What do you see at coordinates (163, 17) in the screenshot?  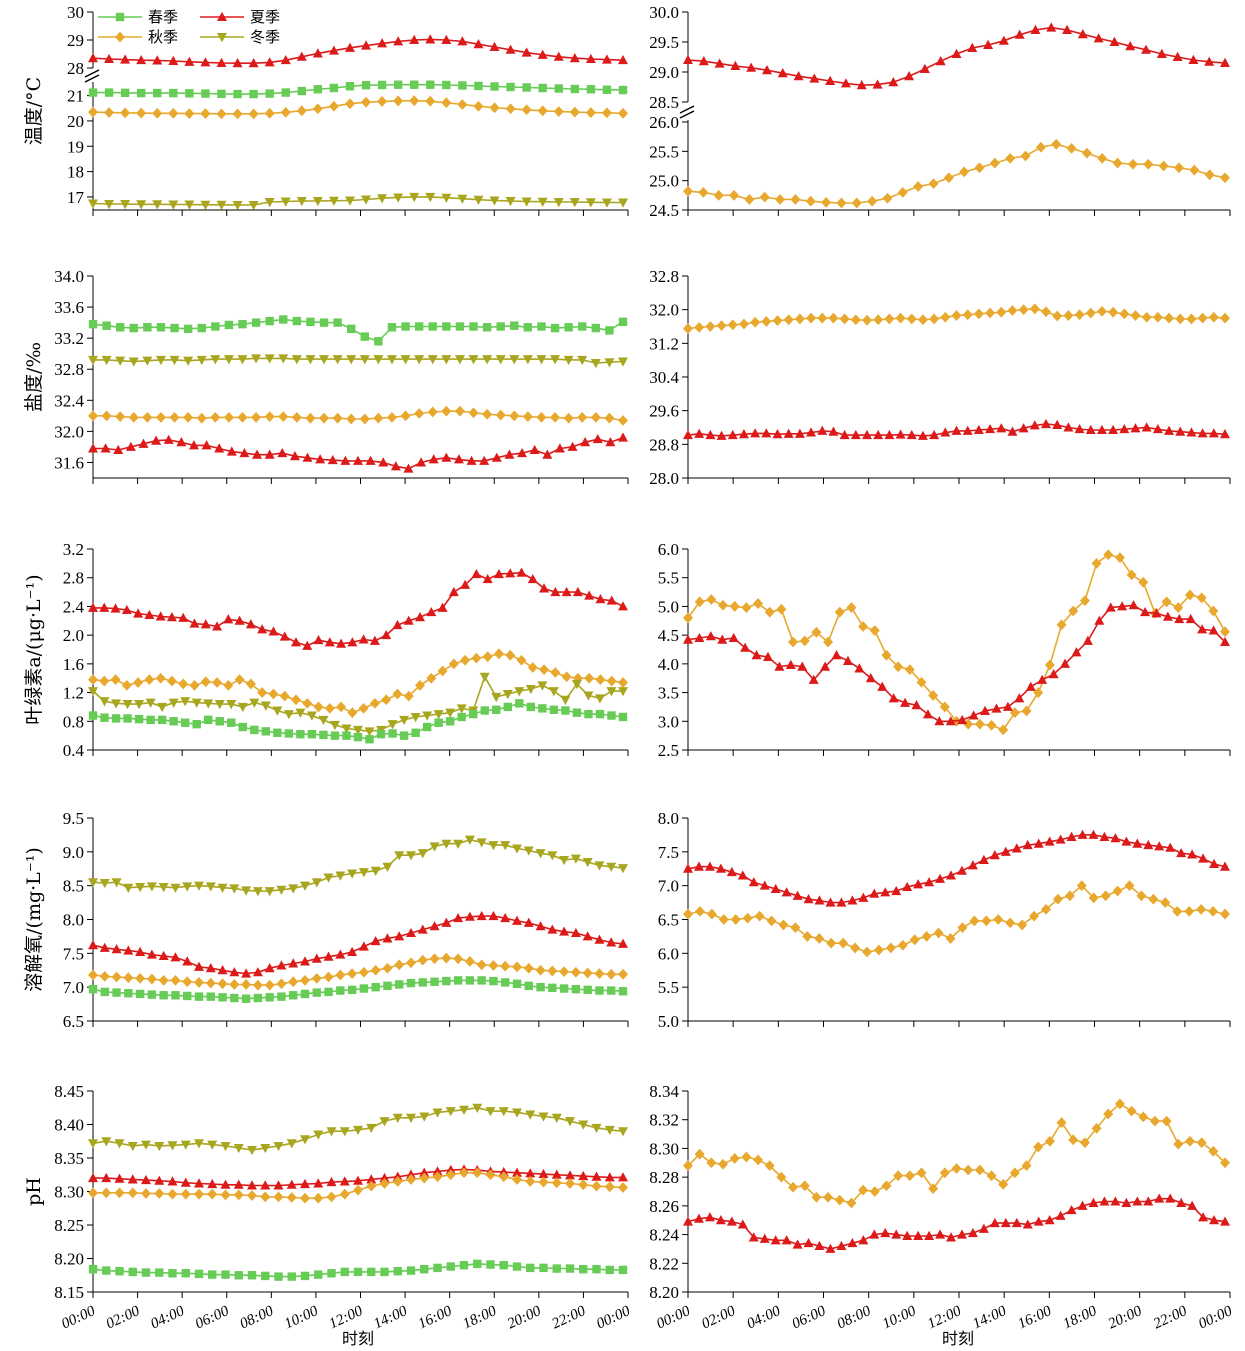 I see `legend-label: 春季` at bounding box center [163, 17].